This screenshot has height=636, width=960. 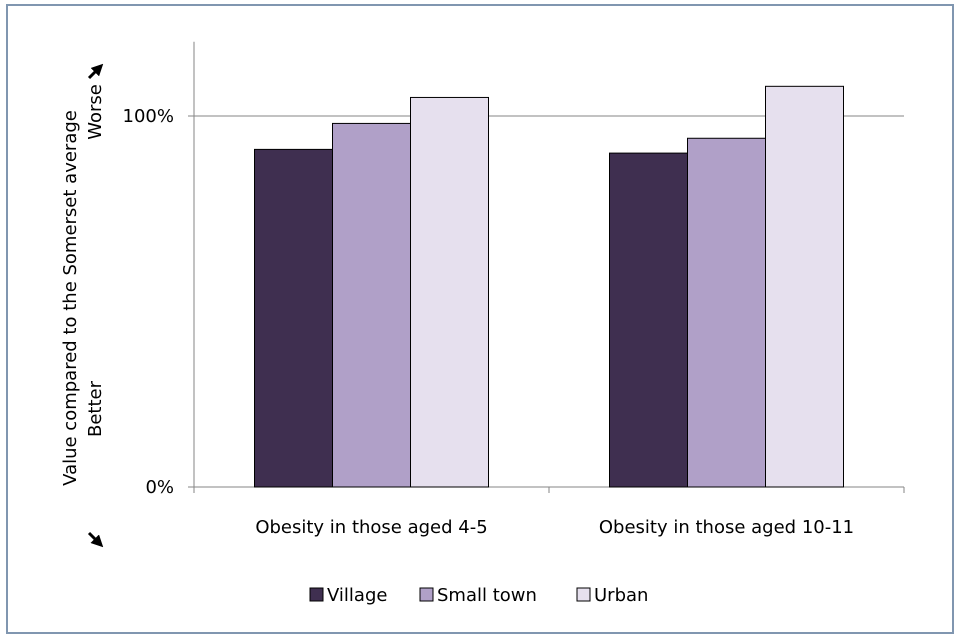 What do you see at coordinates (487, 595) in the screenshot?
I see `legend-label: Small town` at bounding box center [487, 595].